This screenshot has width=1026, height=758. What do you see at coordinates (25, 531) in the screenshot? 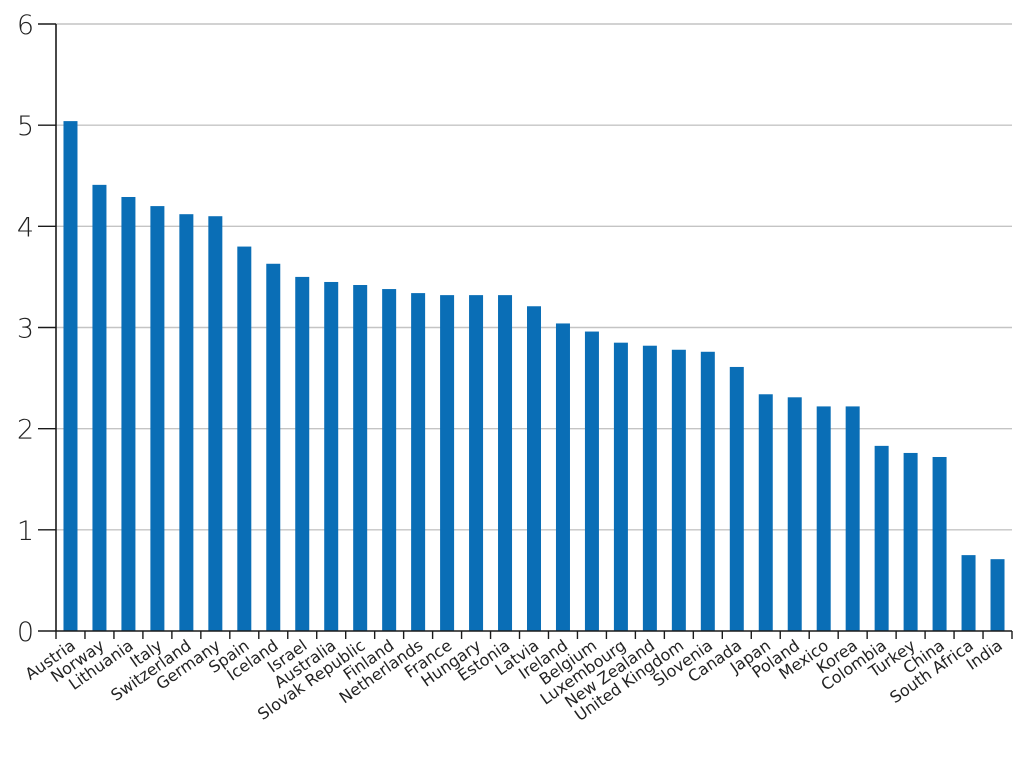
I see `y-tick-label: 1` at bounding box center [25, 531].